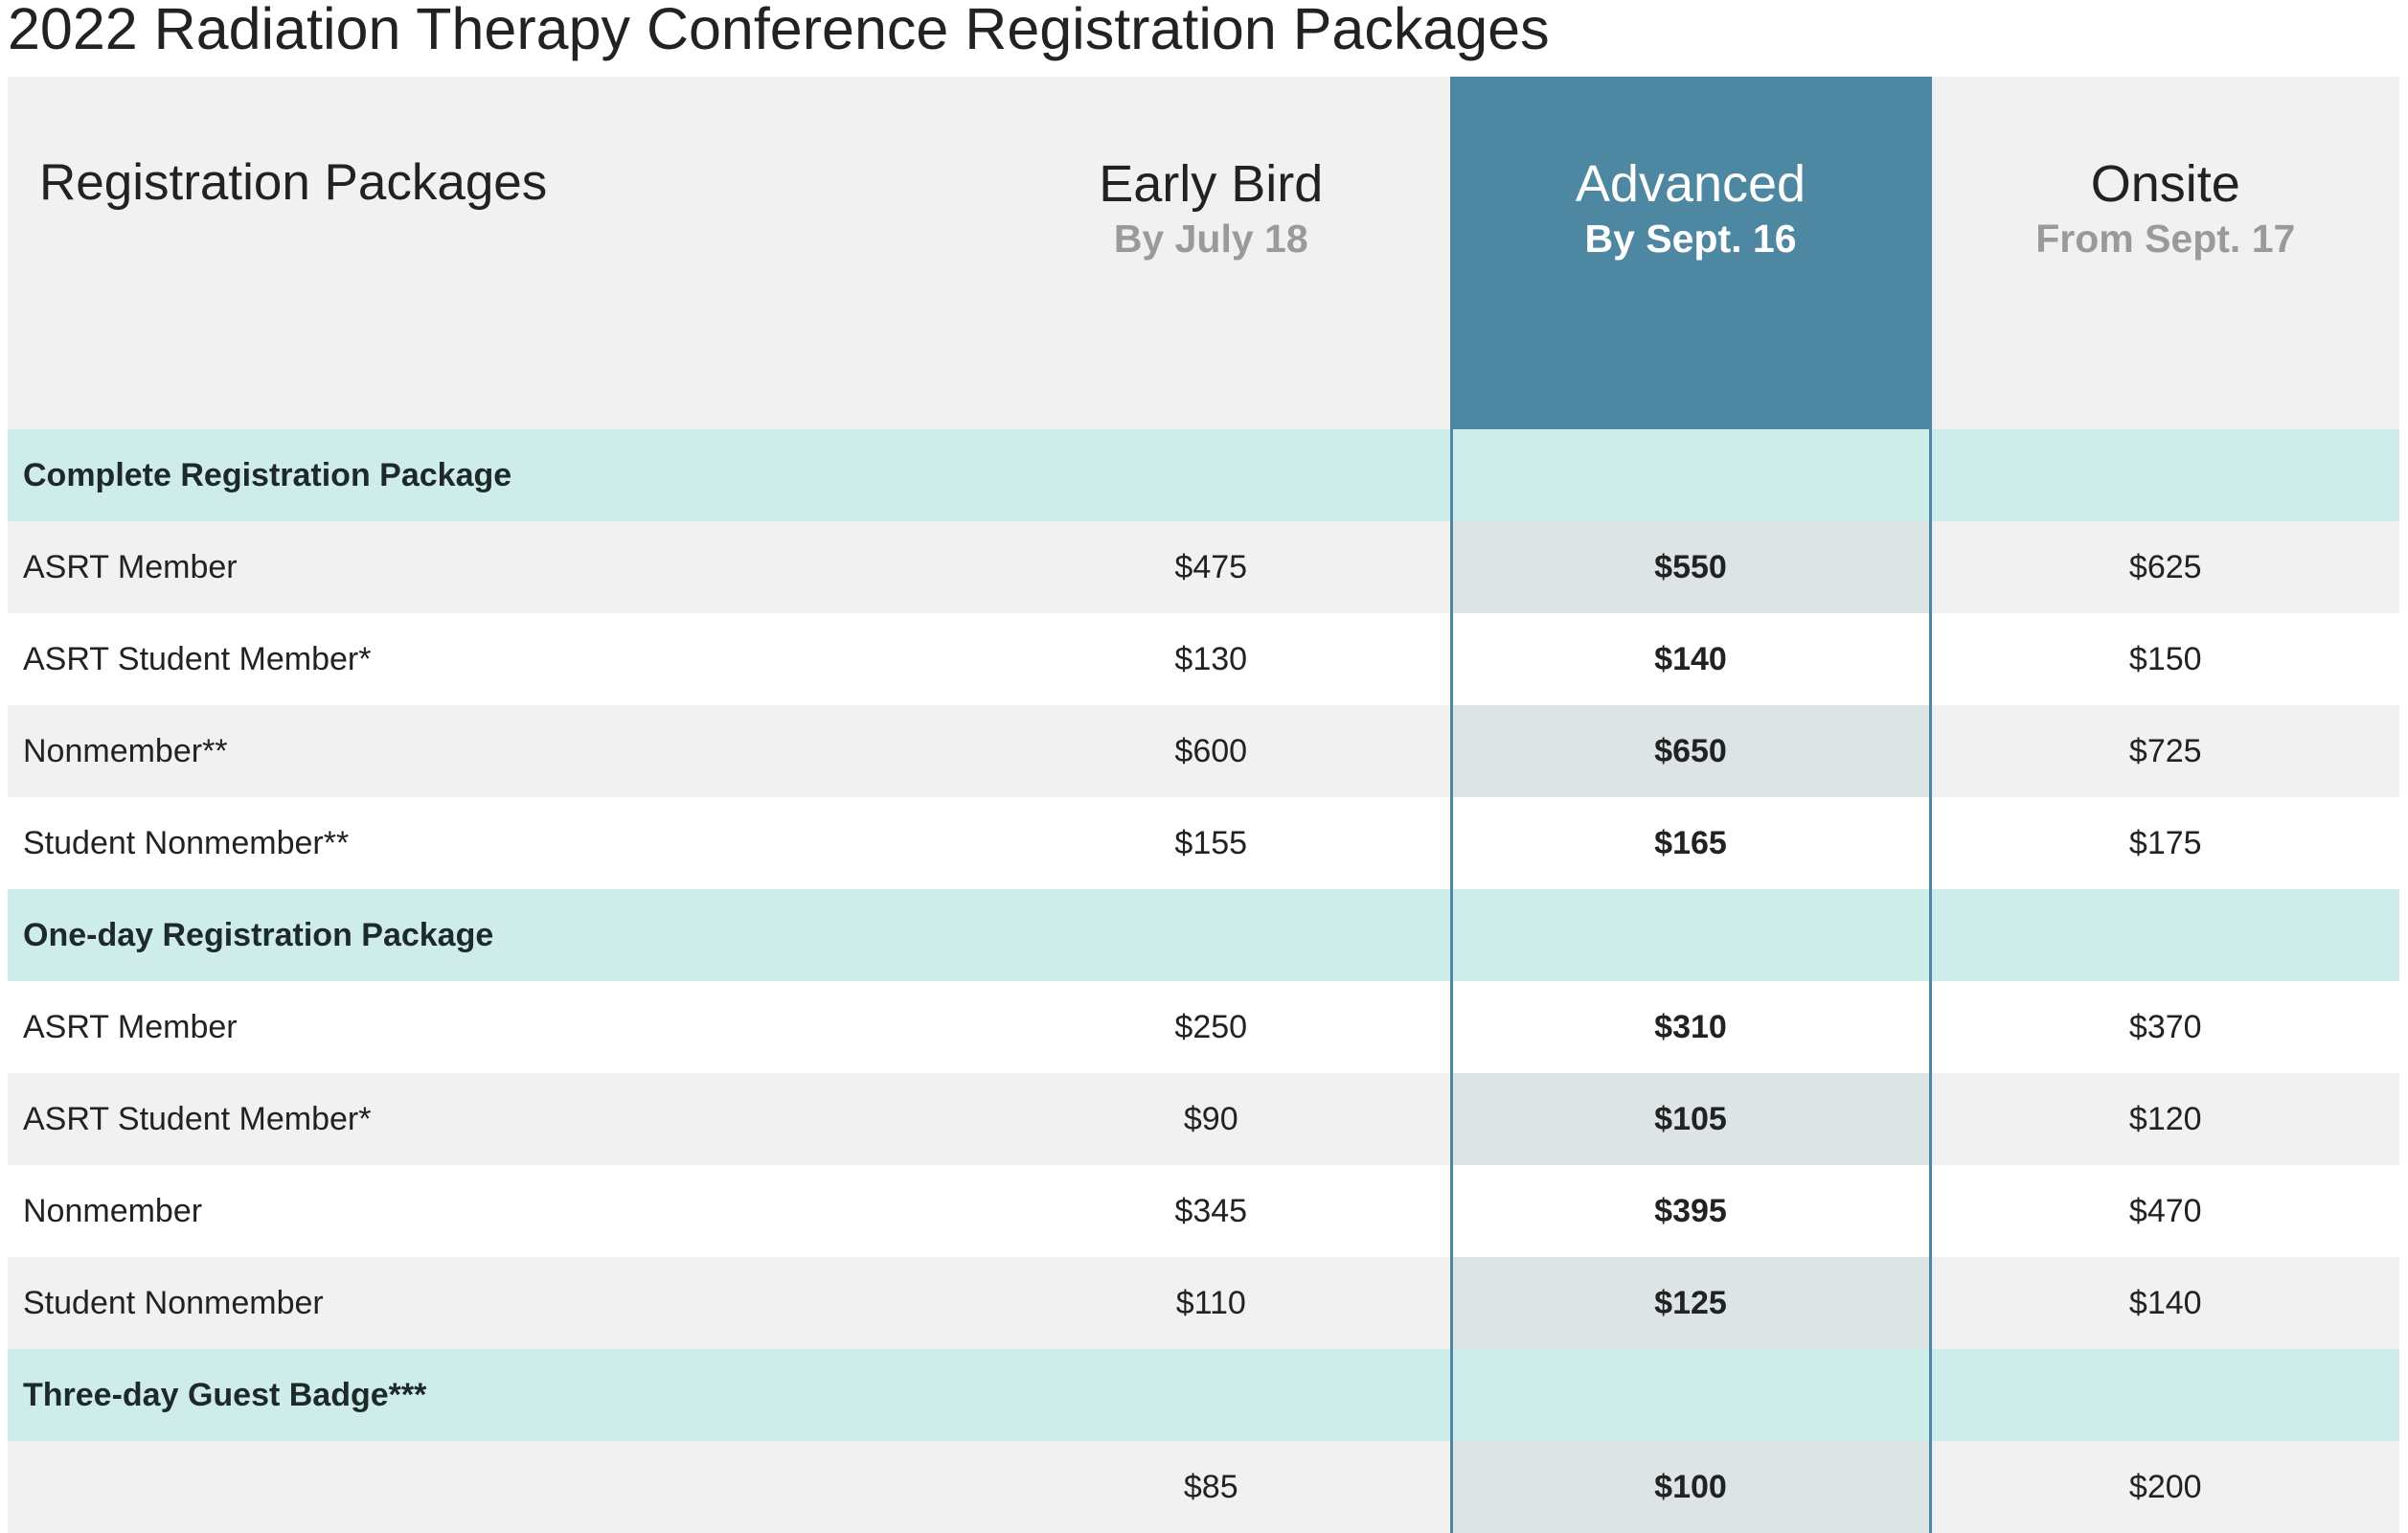 This screenshot has height=1533, width=2408. I want to click on price-advanced: $100, so click(1690, 1487).